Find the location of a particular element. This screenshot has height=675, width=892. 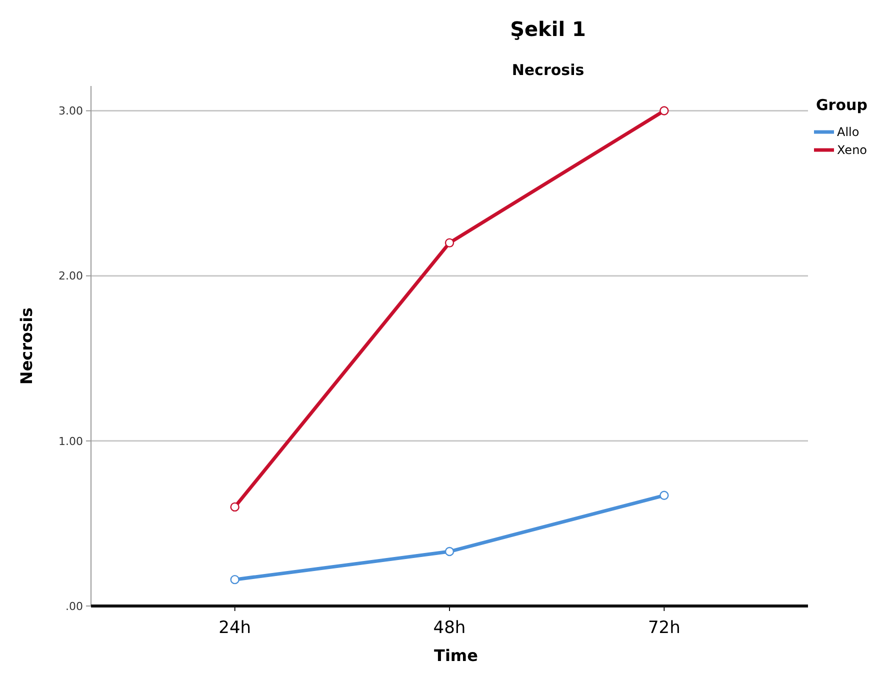

chart-subtitle: Necrosis is located at coordinates (548, 70).